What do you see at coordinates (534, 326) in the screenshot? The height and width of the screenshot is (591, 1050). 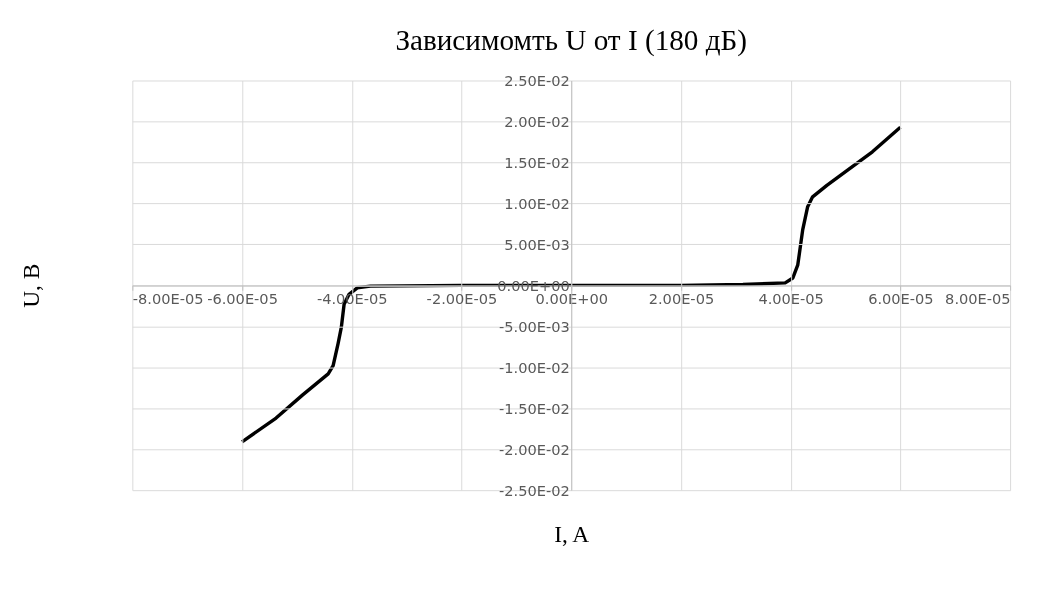 I see `y-tick-label: -5.00E-03` at bounding box center [534, 326].